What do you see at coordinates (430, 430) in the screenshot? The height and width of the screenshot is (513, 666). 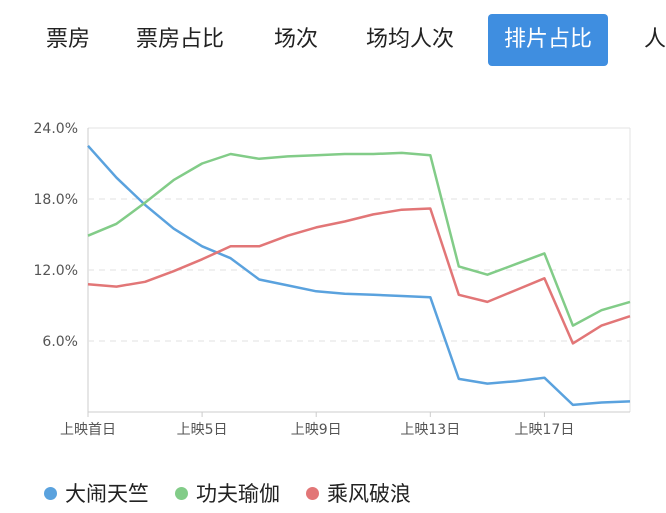 I see `x-tick-label: 上映13日` at bounding box center [430, 430].